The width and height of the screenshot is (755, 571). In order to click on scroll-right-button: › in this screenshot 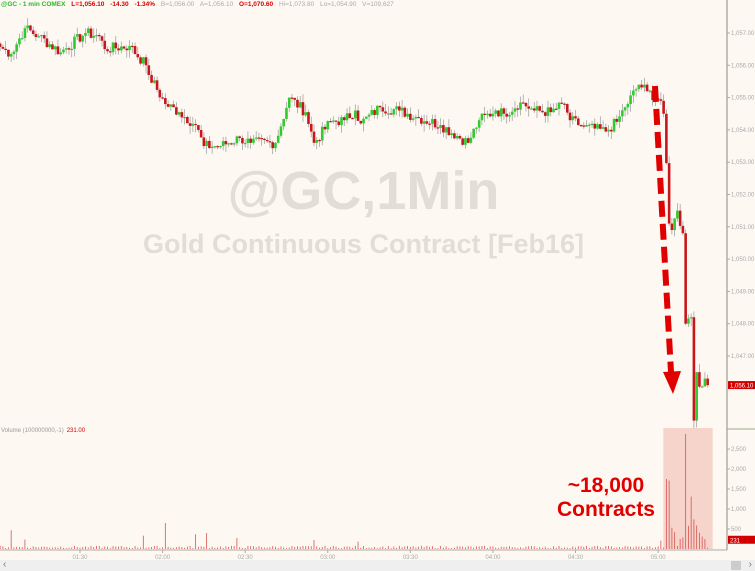, I will do `click(750, 564)`.